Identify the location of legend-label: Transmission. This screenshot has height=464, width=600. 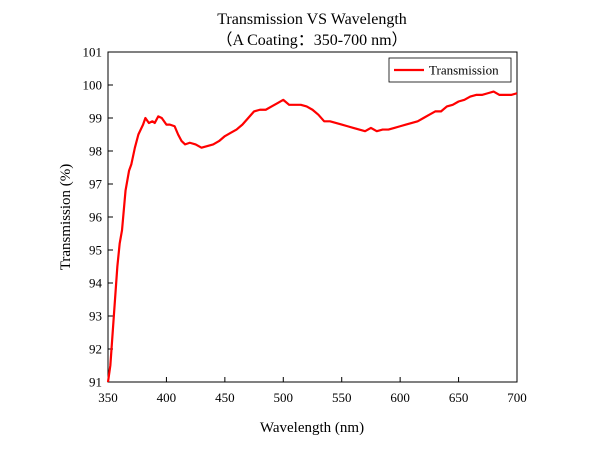
(464, 70).